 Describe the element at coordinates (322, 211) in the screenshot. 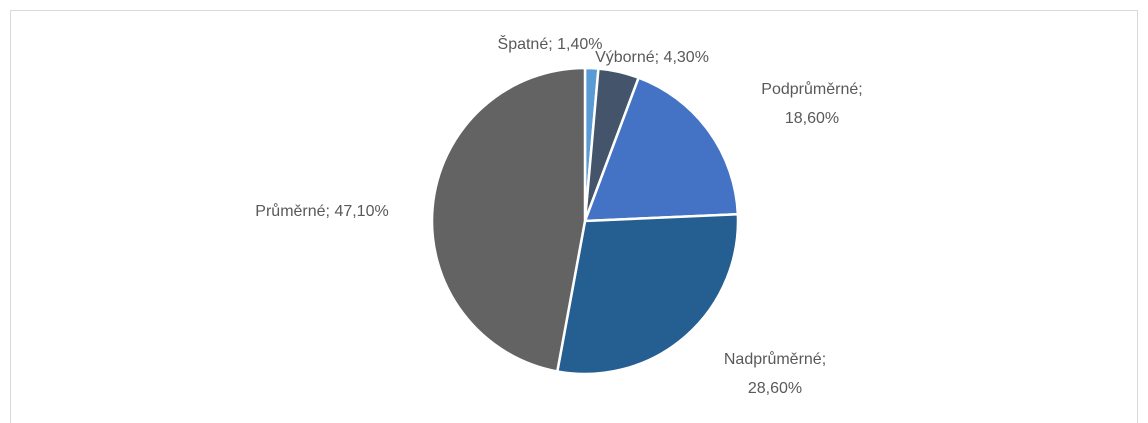

I see `data-label: Průměrné; 47,10%` at that location.